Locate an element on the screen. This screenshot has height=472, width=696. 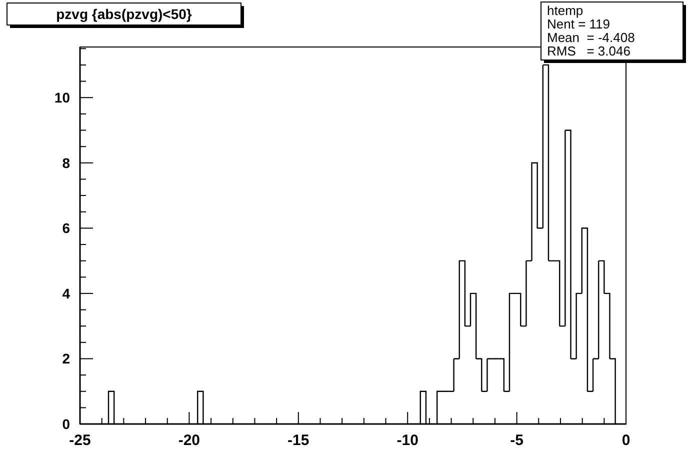
y-tick-label: 8 is located at coordinates (66, 162).